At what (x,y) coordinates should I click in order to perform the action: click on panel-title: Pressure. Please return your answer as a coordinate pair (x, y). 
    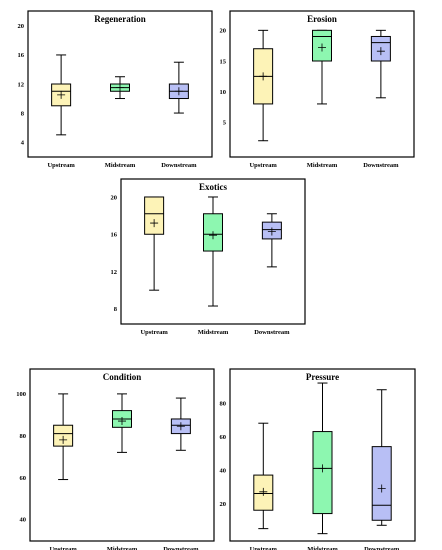
    Looking at the image, I should click on (322, 377).